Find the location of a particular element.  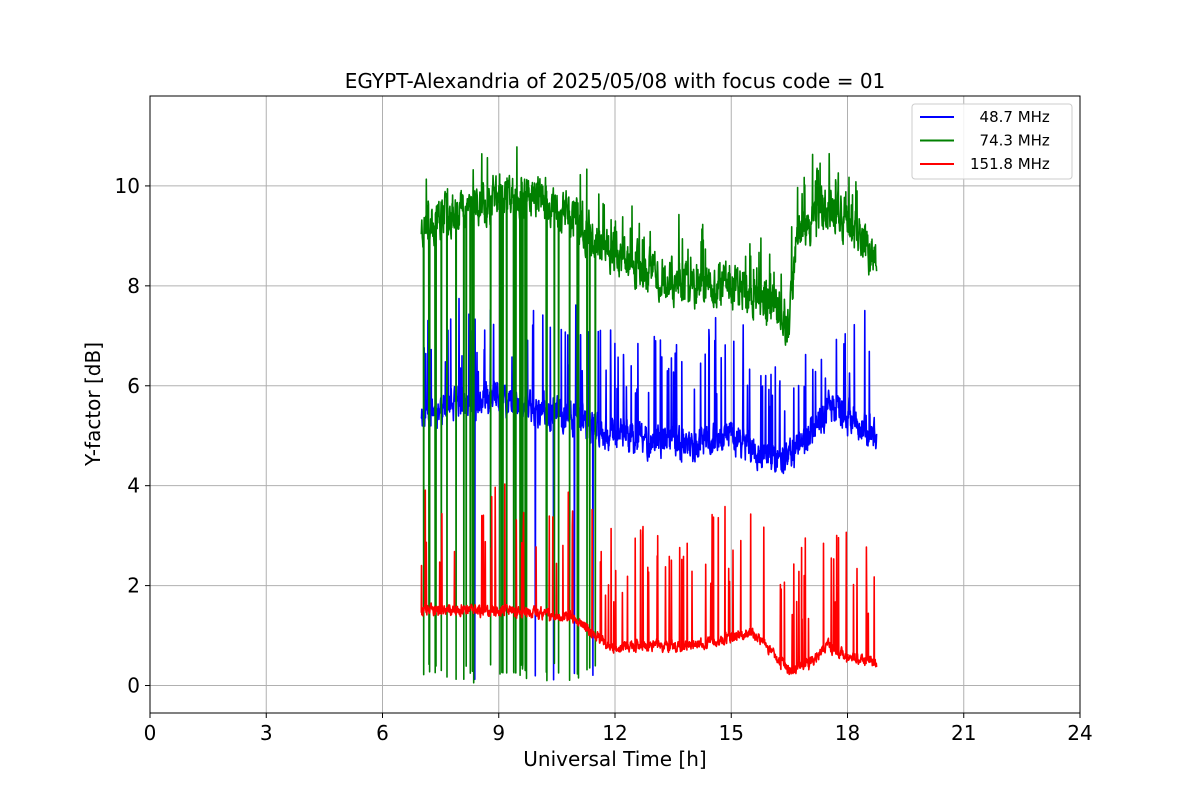

y-tick-label: 0 is located at coordinates (133, 686).